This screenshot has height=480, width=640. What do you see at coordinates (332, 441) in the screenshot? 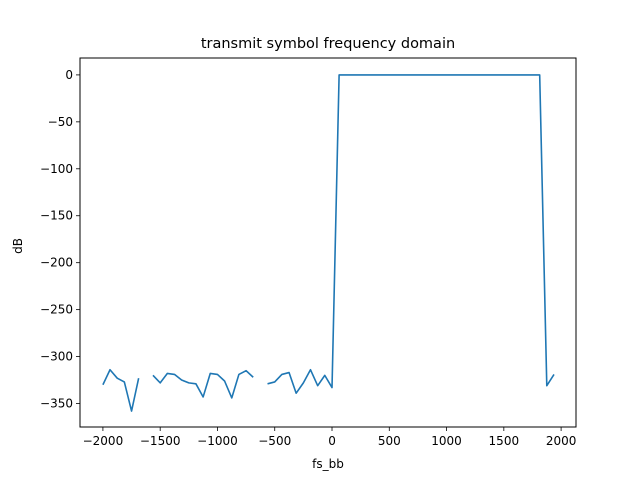
I see `x-tick-label: 0` at bounding box center [332, 441].